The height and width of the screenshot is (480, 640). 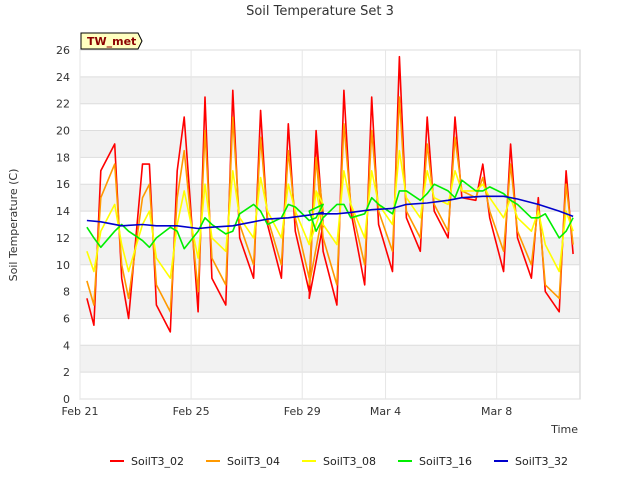 I want to click on site-tag-shape, so click(x=111, y=41).